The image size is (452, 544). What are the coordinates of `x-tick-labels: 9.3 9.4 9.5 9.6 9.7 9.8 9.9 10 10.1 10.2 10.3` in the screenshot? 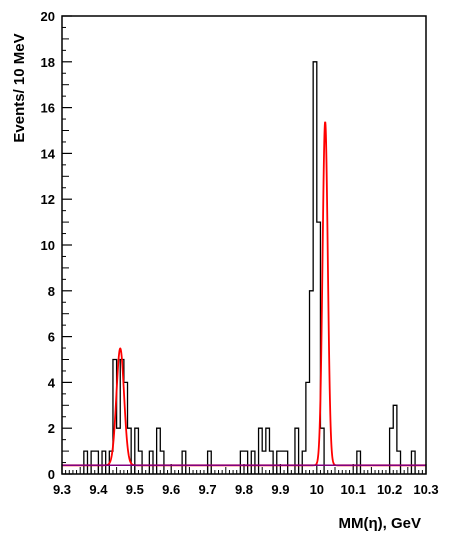 It's located at (246, 489).